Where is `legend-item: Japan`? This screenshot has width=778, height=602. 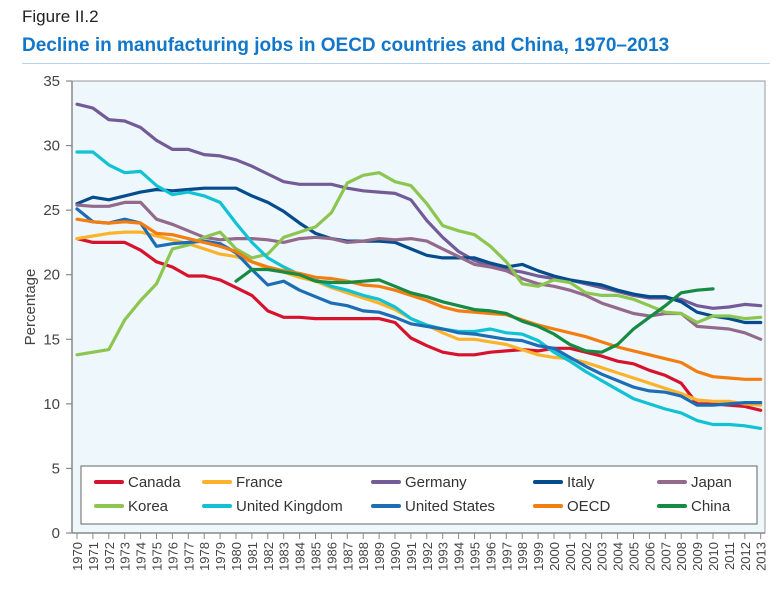 legend-item: Japan is located at coordinates (694, 482).